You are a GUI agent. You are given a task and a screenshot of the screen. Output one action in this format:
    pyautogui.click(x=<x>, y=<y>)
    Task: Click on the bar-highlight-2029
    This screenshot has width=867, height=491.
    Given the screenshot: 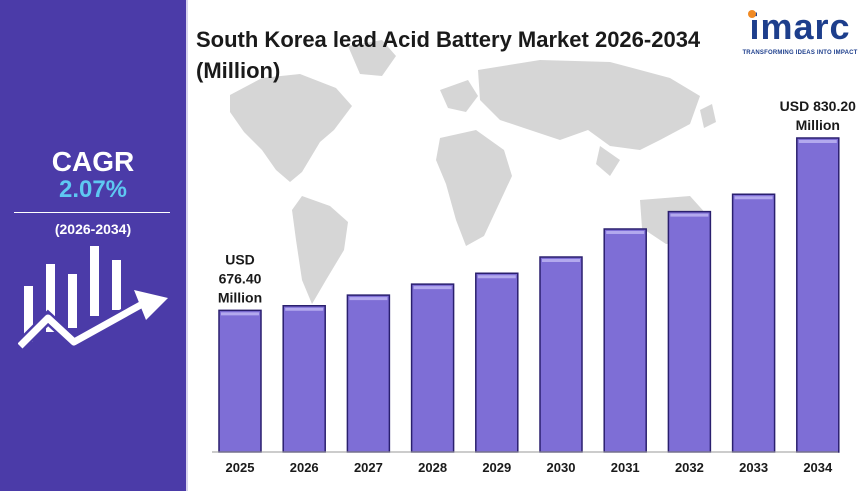 What is the action you would take?
    pyautogui.click(x=496, y=277)
    